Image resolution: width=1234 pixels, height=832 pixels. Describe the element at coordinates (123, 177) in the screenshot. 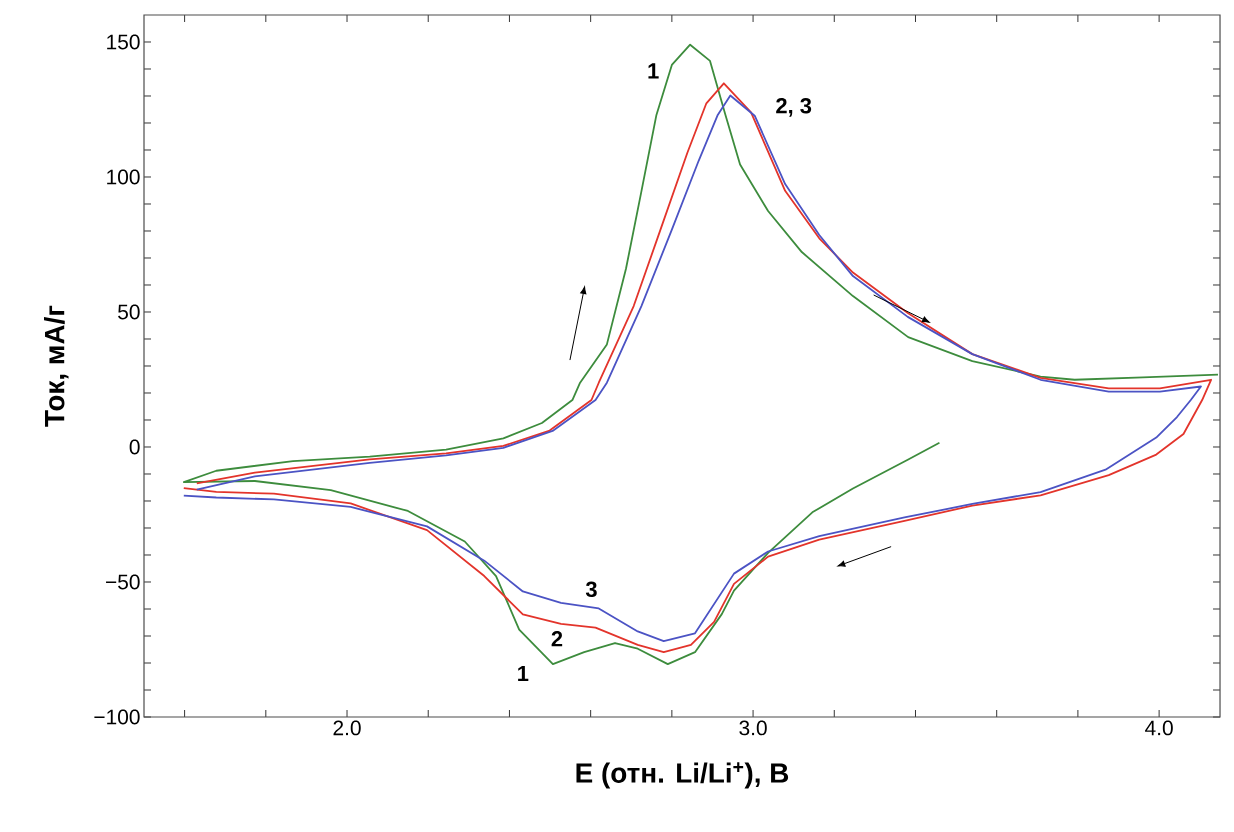

I see `y-tick-label: 100` at that location.